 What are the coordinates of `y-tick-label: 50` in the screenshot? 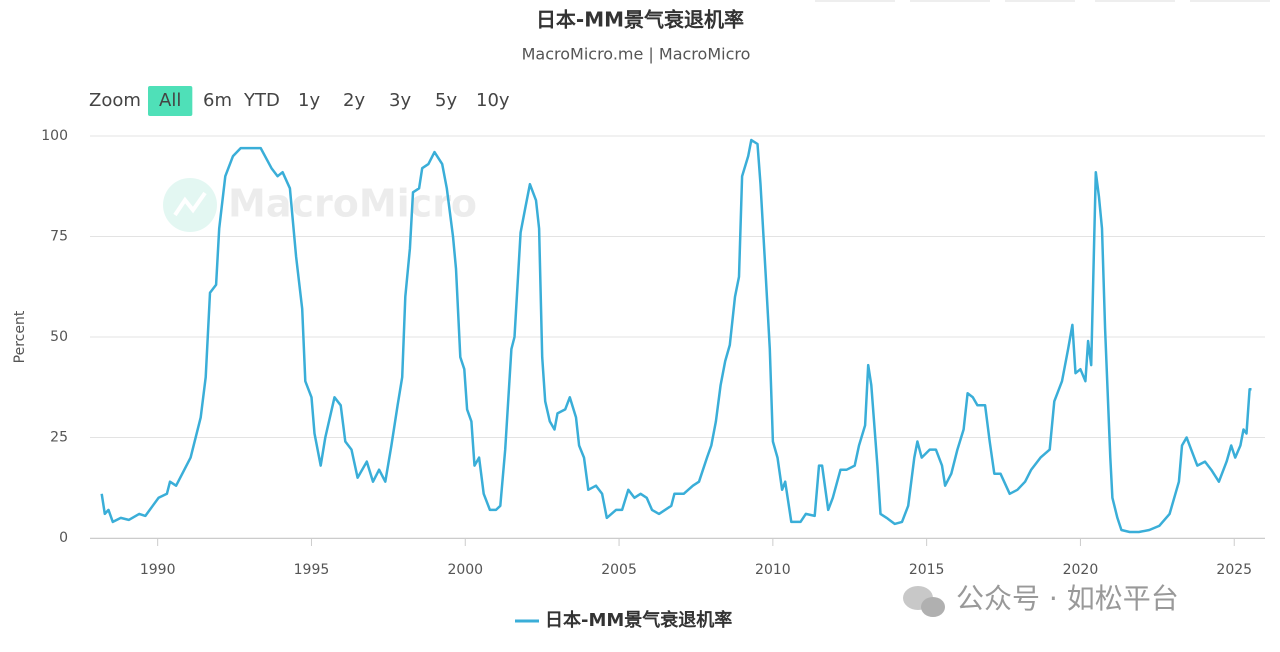 It's located at (59, 337).